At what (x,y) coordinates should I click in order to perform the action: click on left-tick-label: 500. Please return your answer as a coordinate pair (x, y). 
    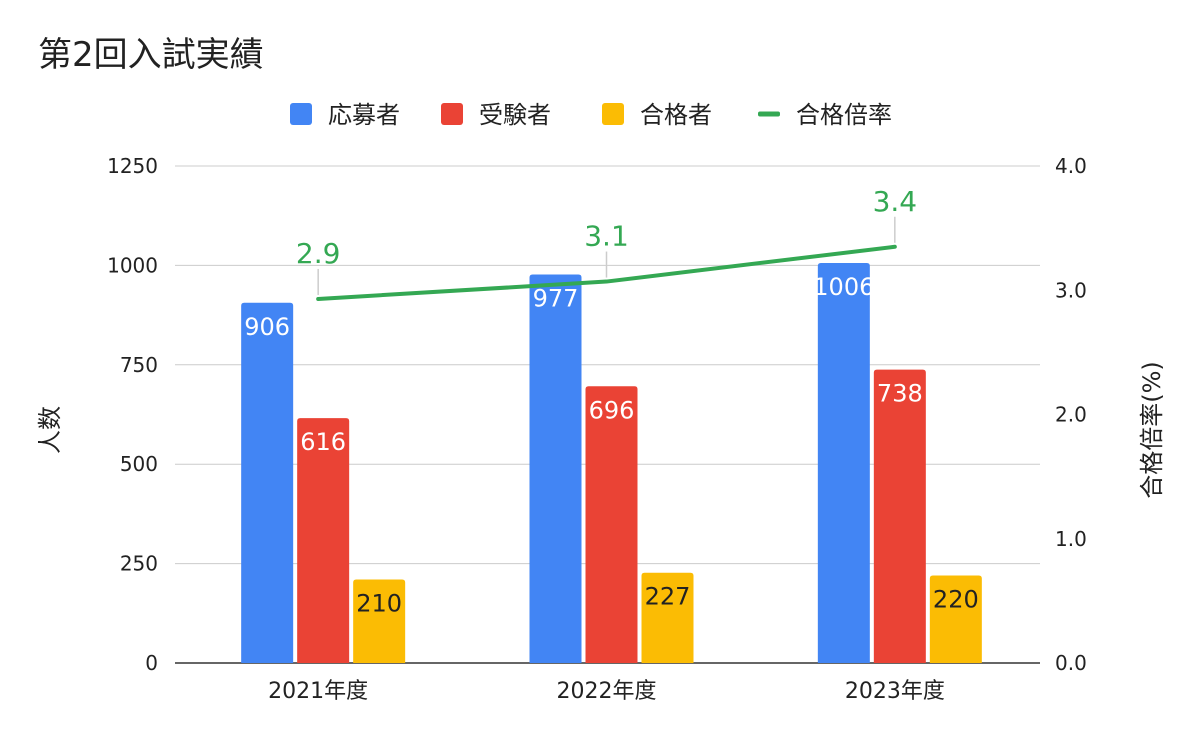
    Looking at the image, I should click on (139, 464).